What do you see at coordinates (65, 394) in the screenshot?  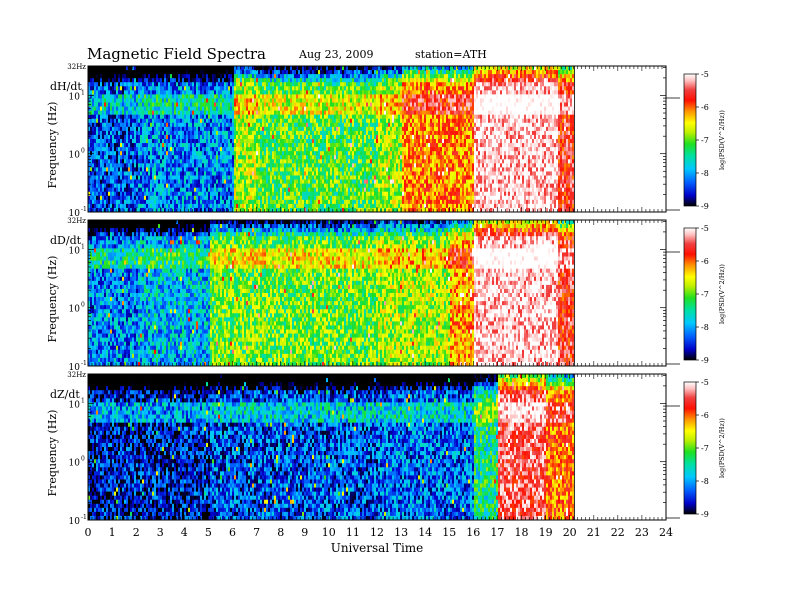 I see `panel-name-3: dZ/dt` at bounding box center [65, 394].